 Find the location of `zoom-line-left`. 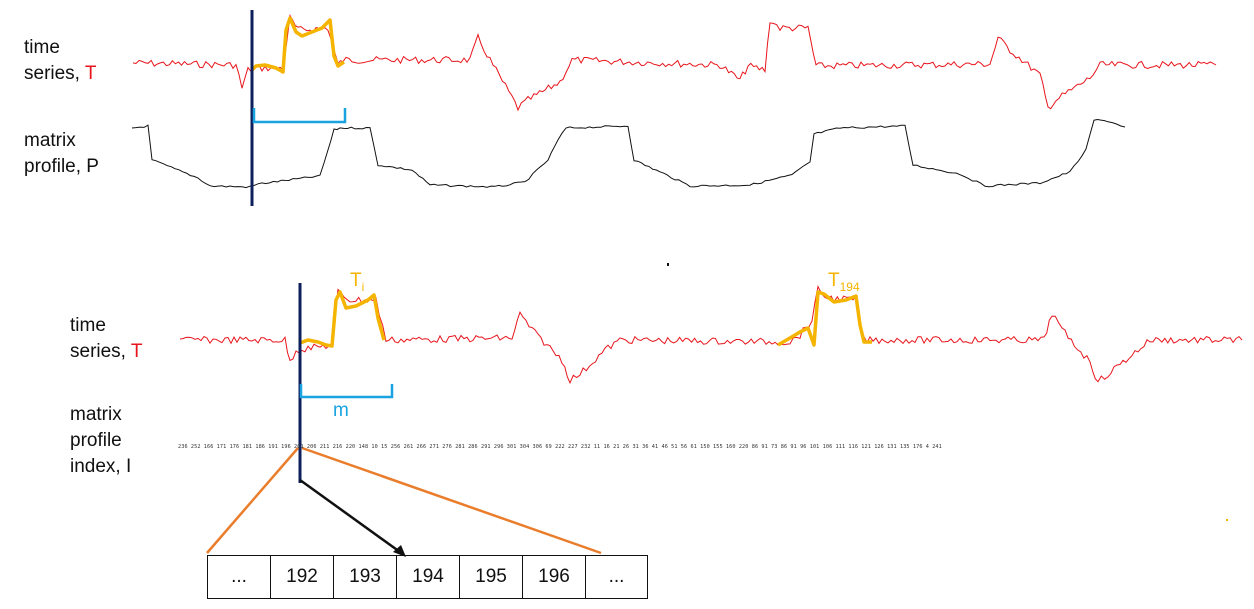

zoom-line-left is located at coordinates (252, 500).